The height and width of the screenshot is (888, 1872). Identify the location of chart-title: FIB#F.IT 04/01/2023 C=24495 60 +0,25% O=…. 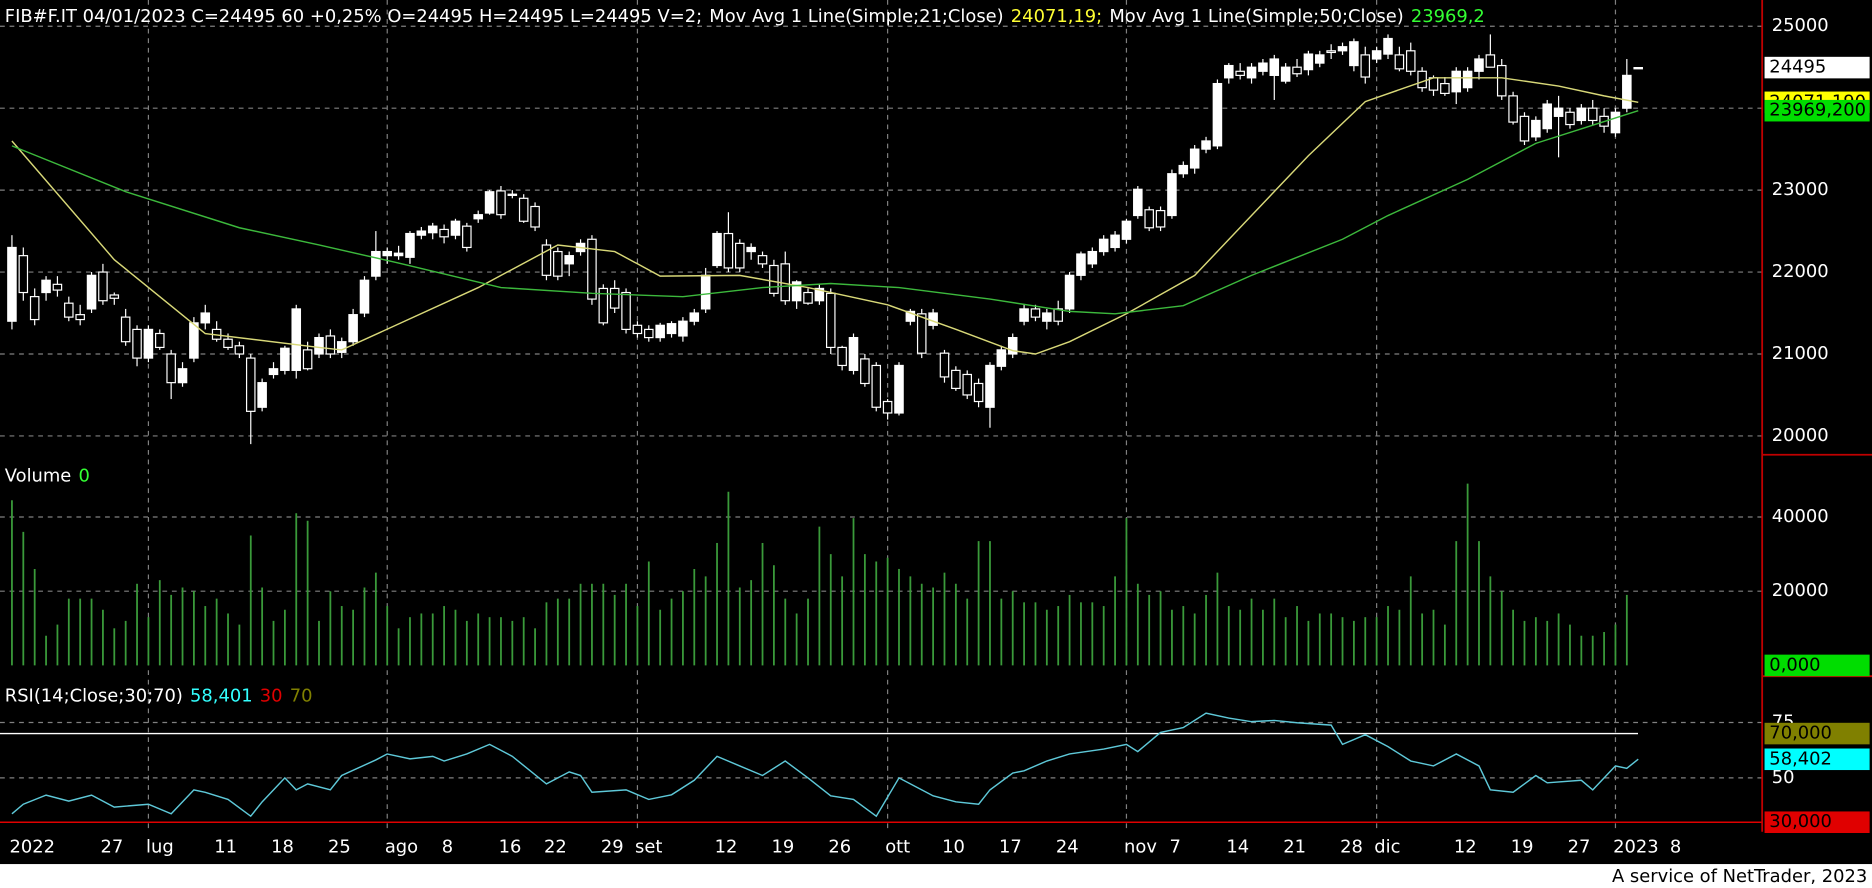
(353, 16).